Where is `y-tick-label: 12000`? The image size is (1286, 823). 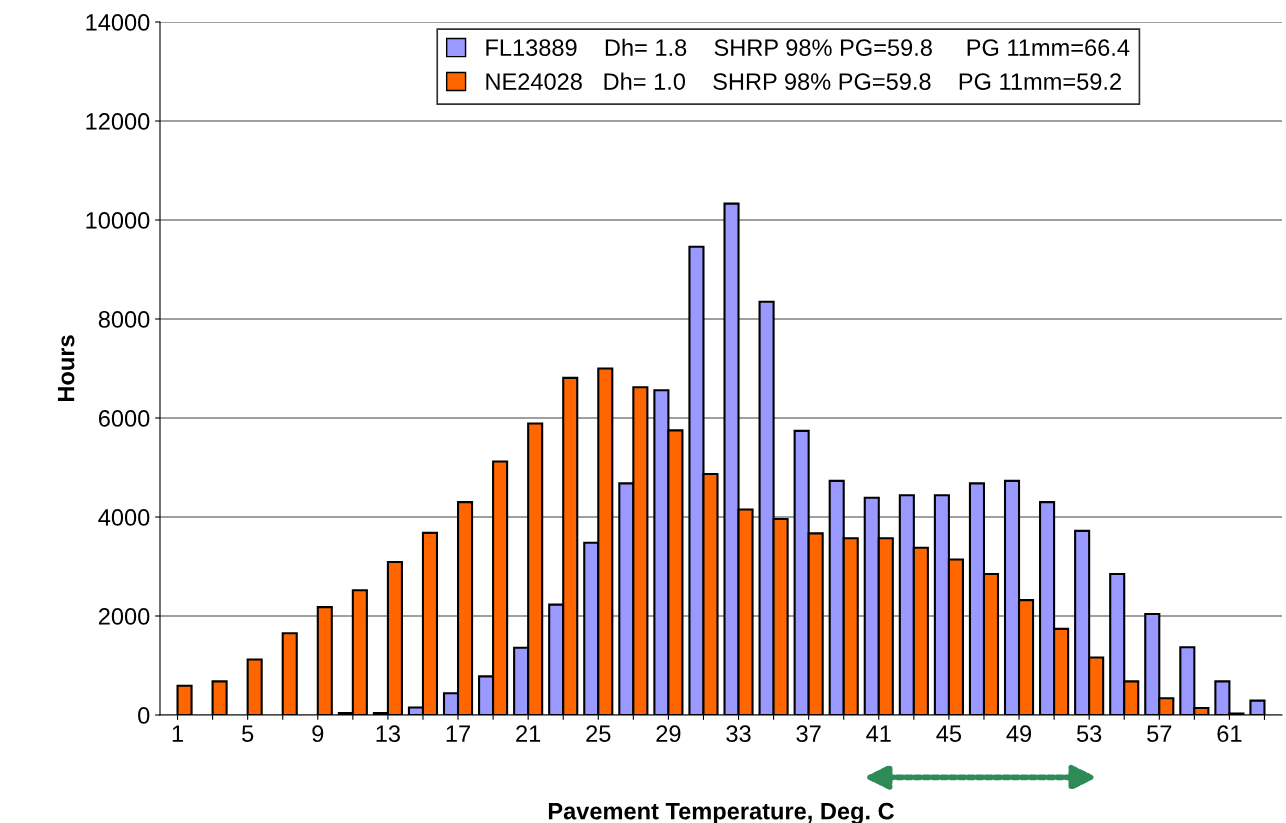 y-tick-label: 12000 is located at coordinates (118, 121).